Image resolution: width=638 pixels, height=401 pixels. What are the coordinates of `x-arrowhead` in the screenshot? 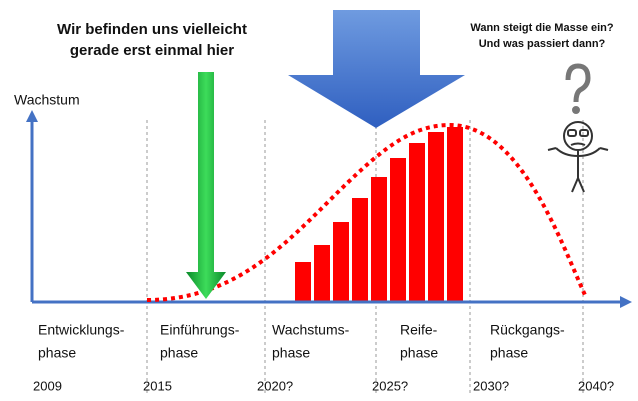 It's located at (626, 302).